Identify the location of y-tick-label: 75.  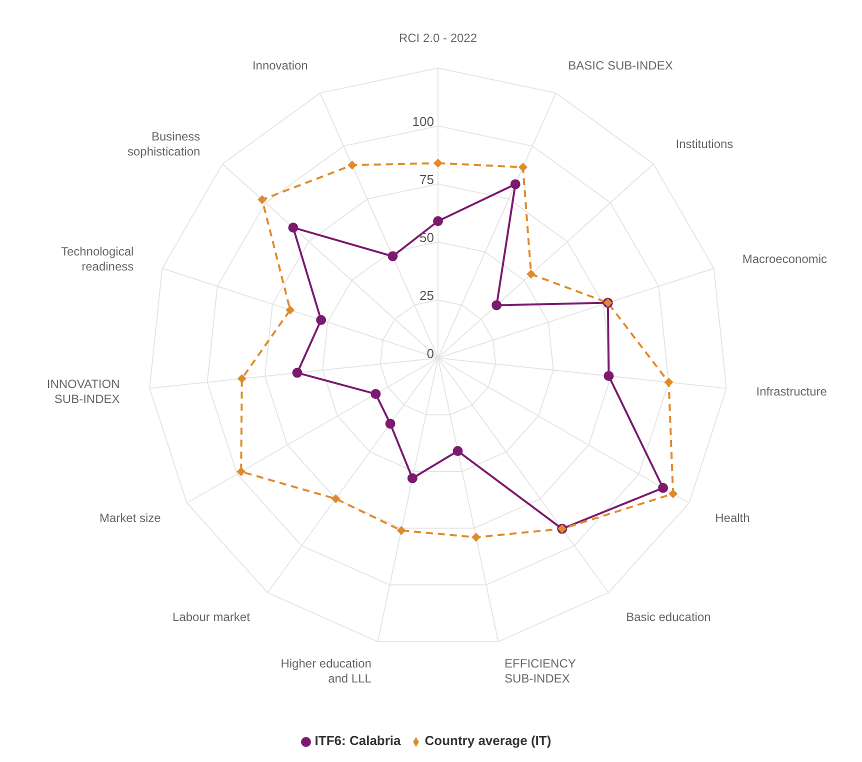
(427, 179).